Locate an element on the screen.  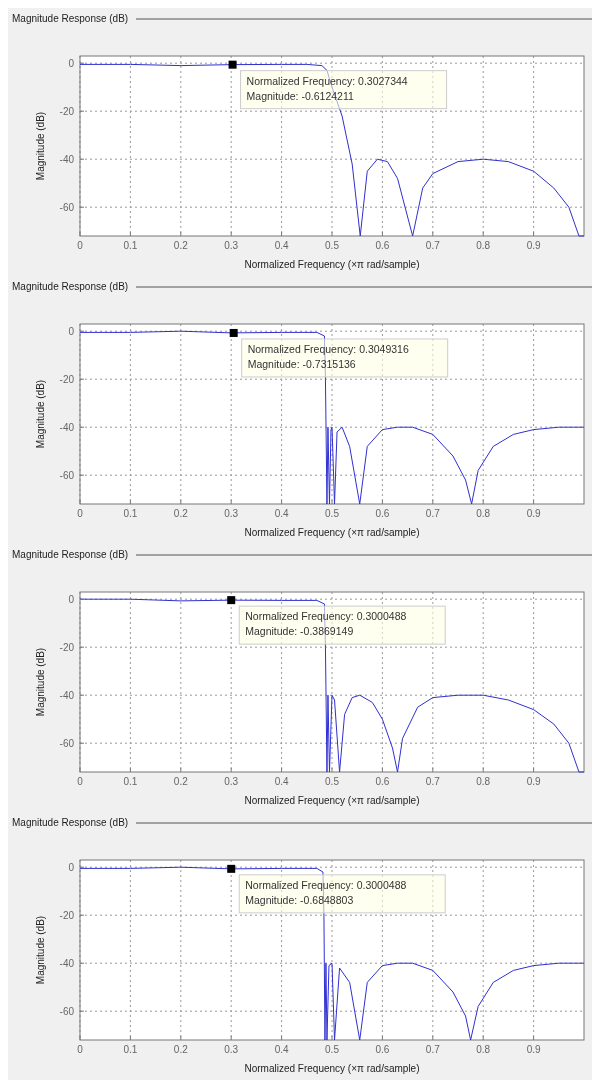
line-series is located at coordinates (332, 417).